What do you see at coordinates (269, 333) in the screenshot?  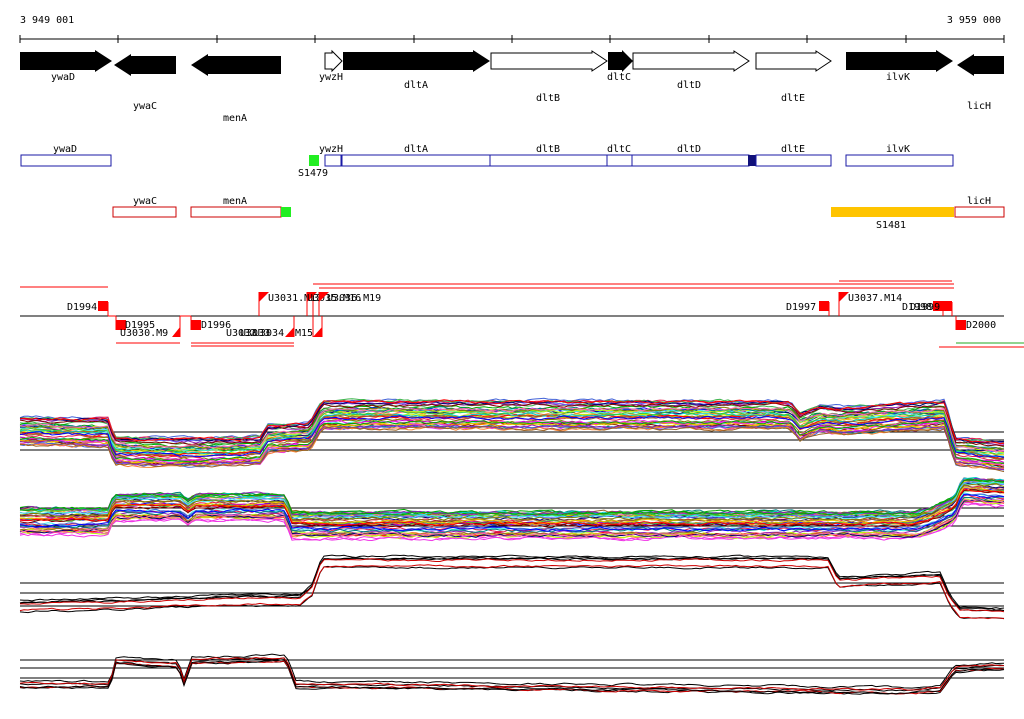 I see `marker-label-U3034: U3034` at bounding box center [269, 333].